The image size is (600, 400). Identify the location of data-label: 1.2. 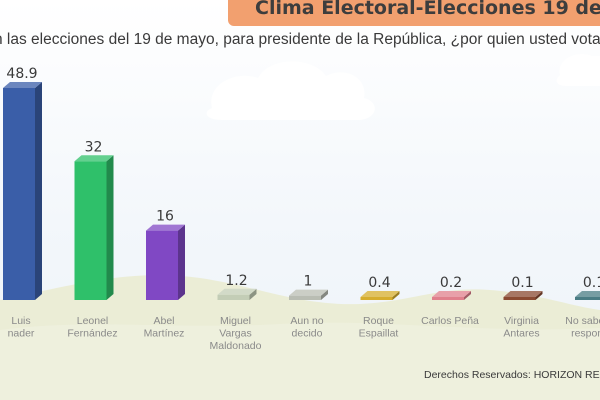
(236, 281).